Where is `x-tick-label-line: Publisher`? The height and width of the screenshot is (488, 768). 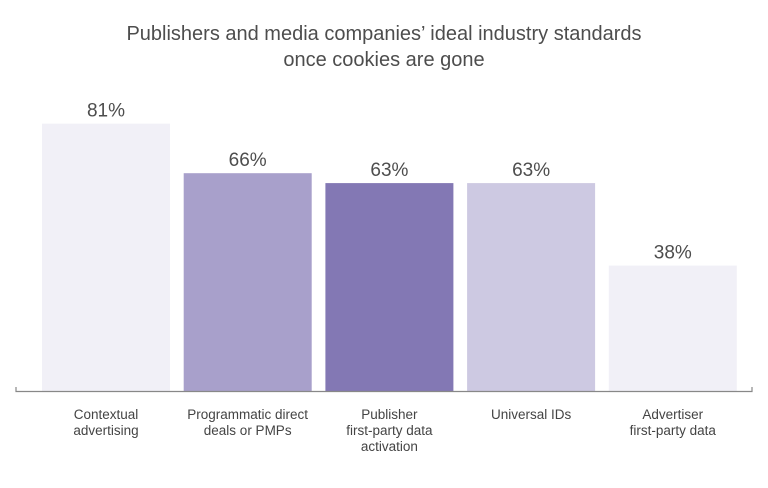 x-tick-label-line: Publisher is located at coordinates (389, 414).